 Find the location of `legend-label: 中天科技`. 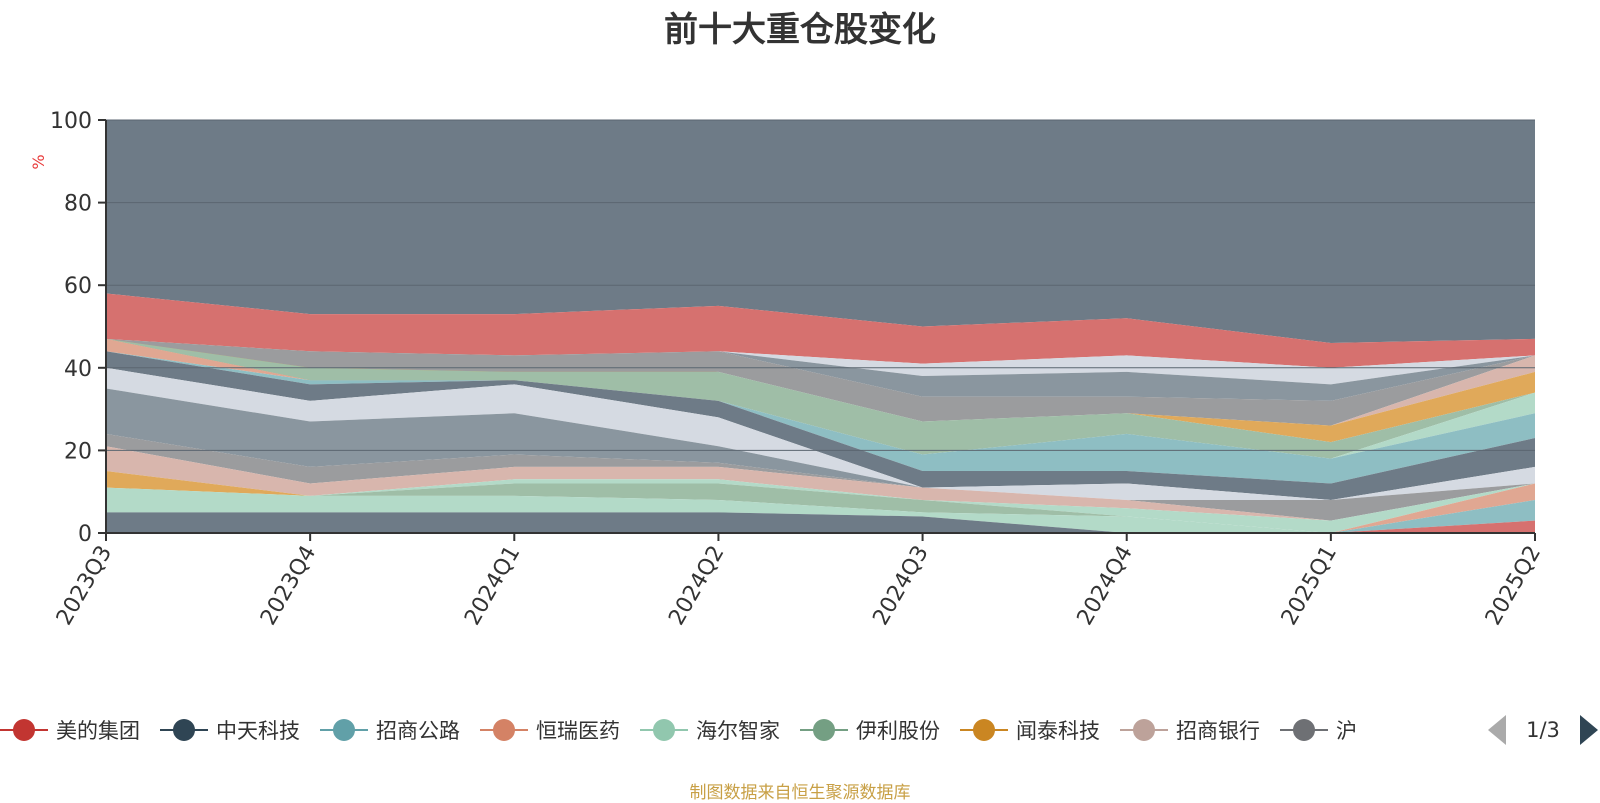

legend-label: 中天科技 is located at coordinates (258, 731).